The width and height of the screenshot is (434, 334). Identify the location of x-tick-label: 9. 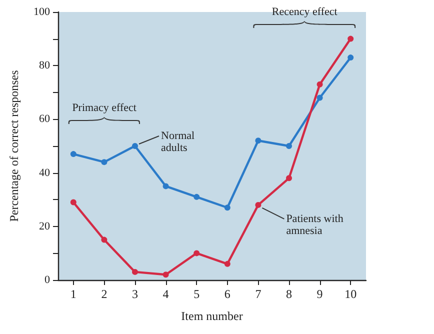
(319, 294).